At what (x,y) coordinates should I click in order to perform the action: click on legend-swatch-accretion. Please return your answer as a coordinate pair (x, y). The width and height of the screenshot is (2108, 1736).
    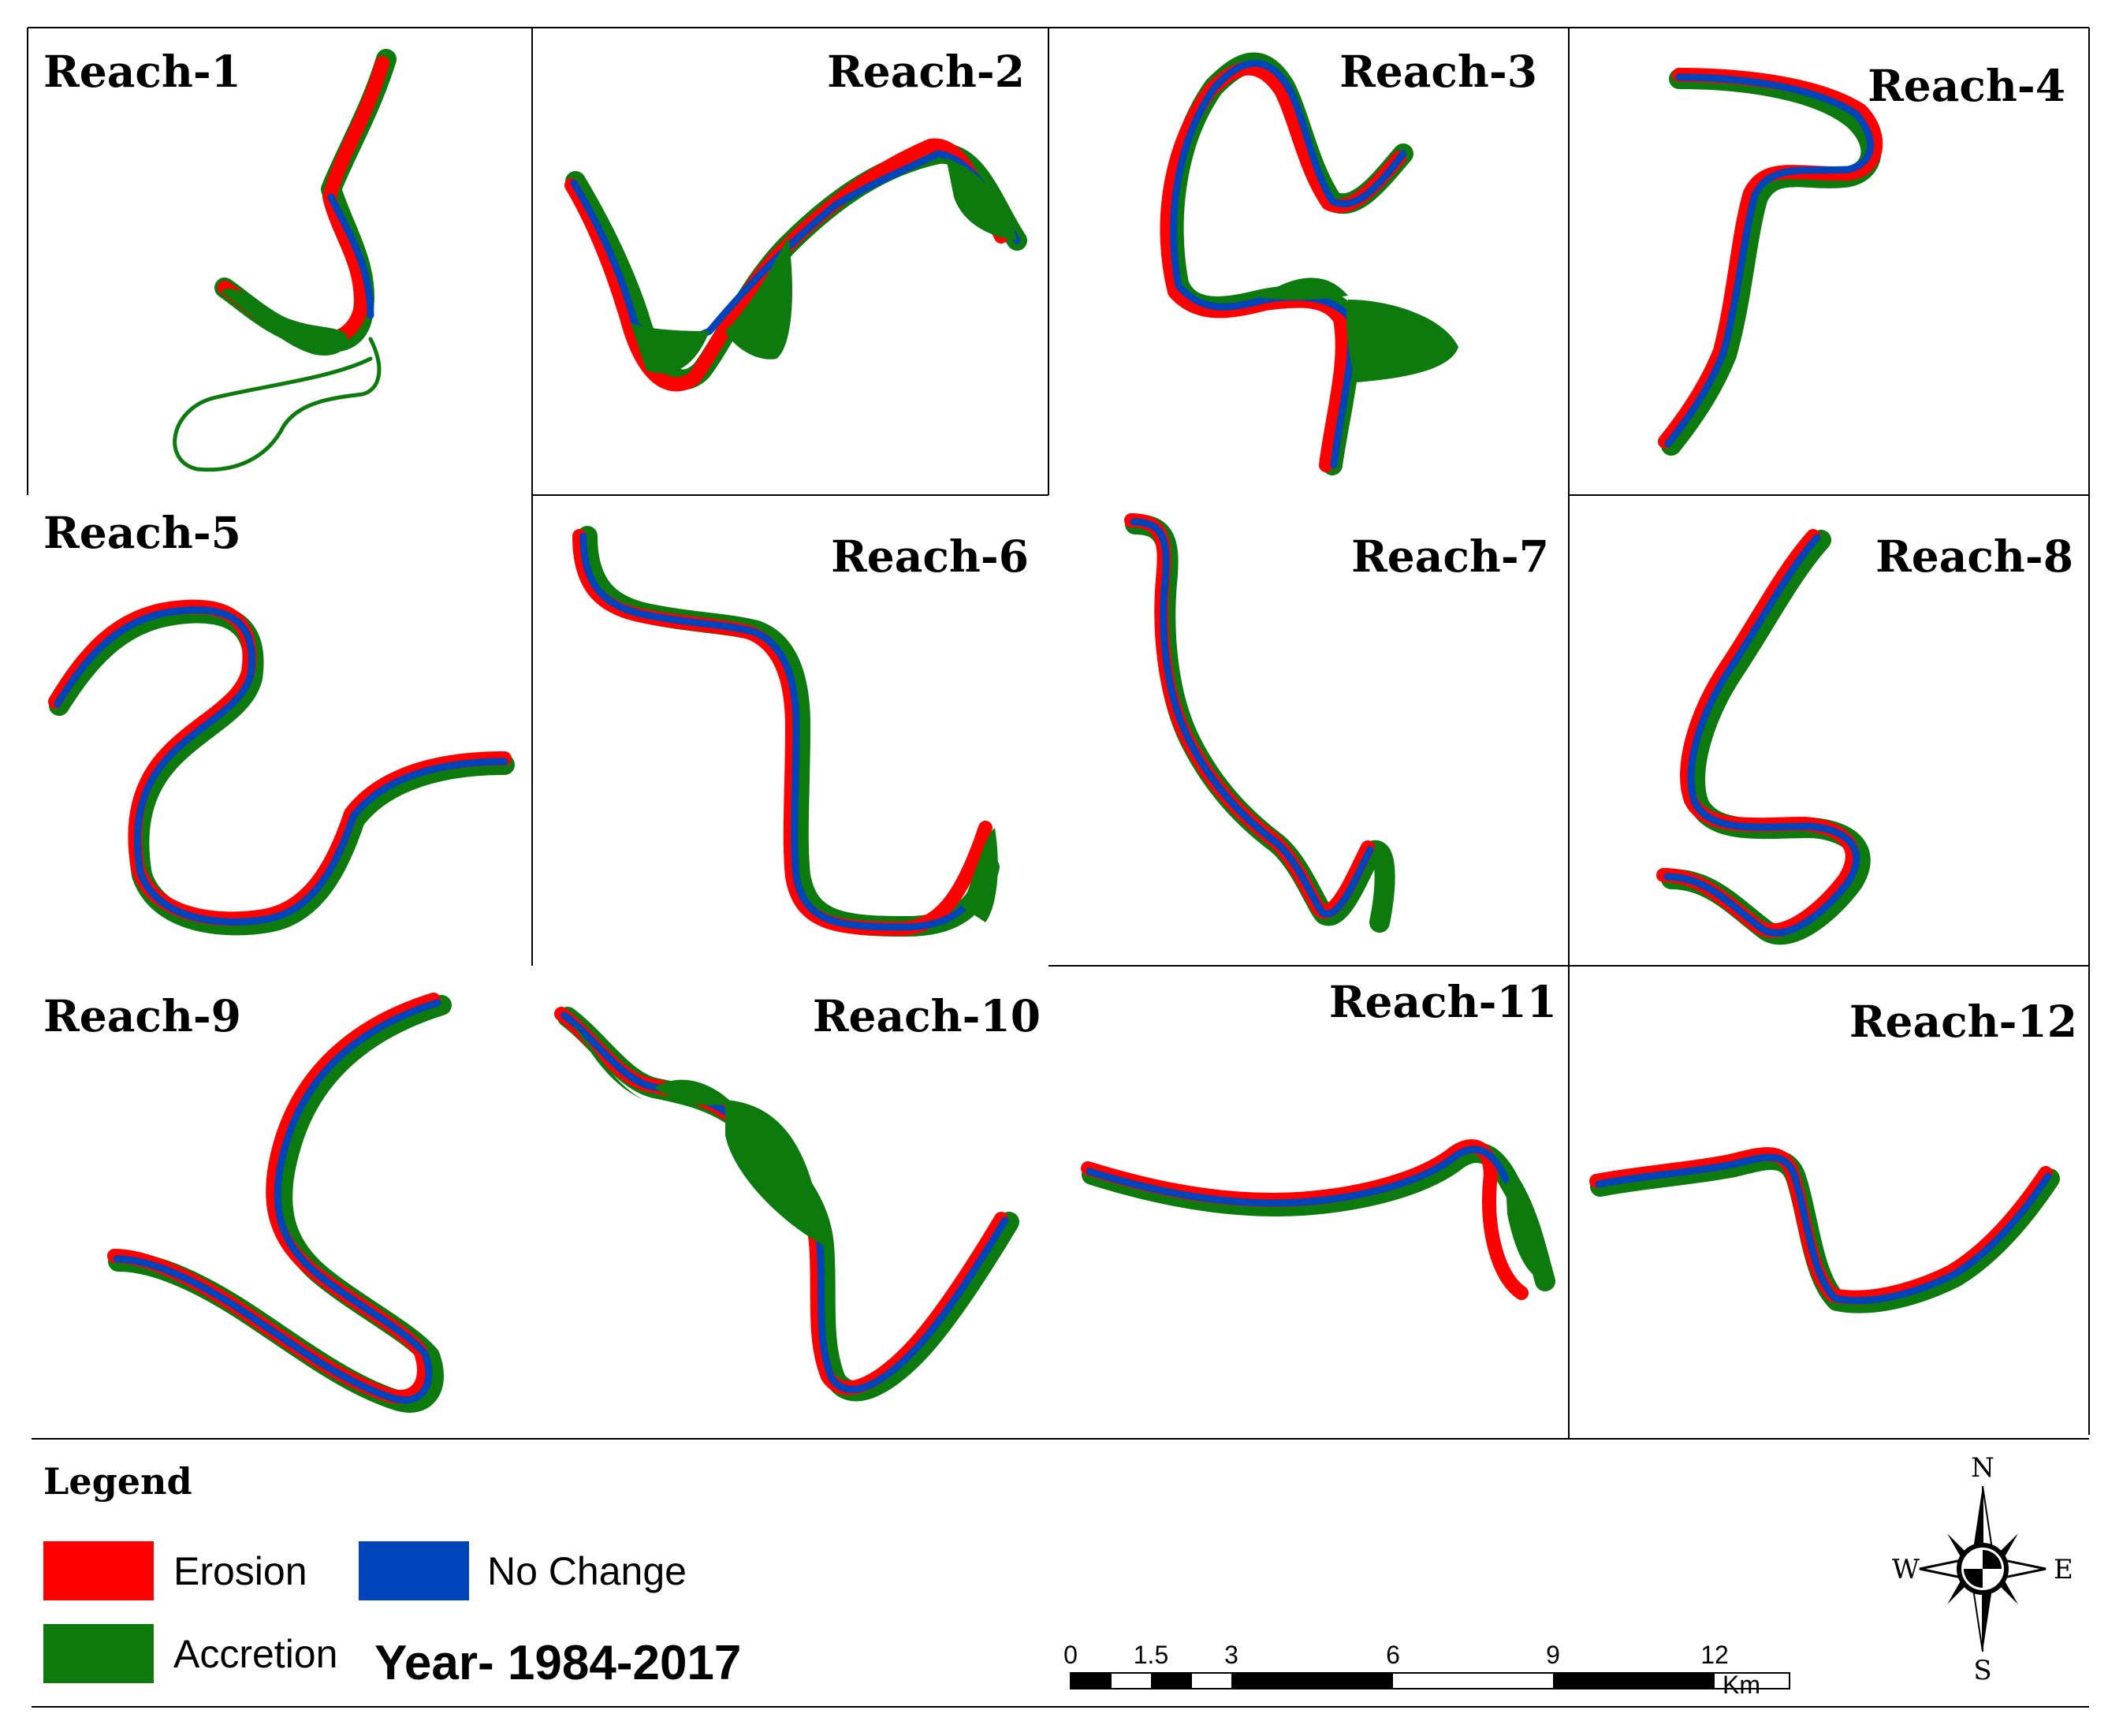
    Looking at the image, I should click on (98, 1653).